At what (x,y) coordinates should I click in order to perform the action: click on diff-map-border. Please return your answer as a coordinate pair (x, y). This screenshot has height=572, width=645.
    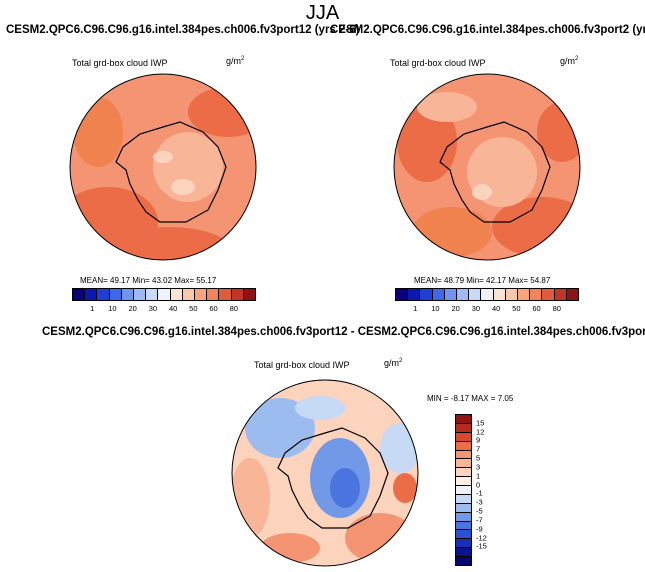
    Looking at the image, I should click on (325, 473).